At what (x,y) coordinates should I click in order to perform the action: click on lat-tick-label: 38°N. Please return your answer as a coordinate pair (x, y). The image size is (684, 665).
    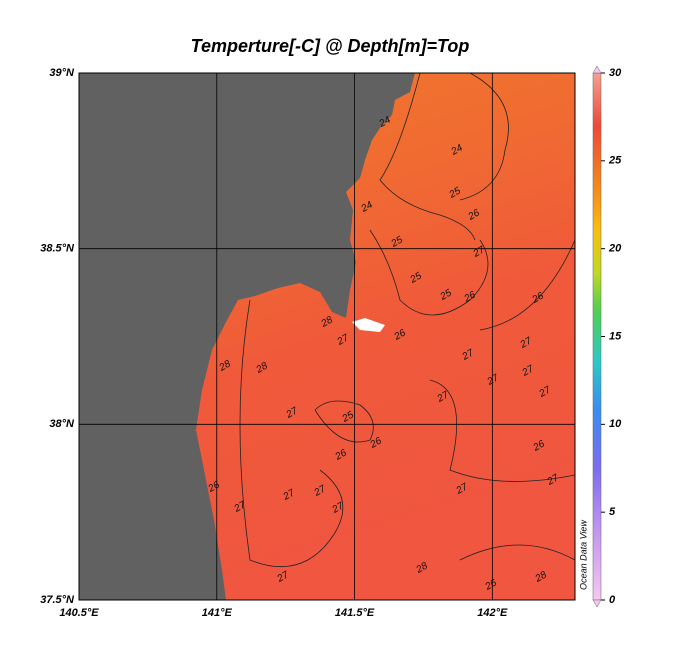
    Looking at the image, I should click on (62, 424).